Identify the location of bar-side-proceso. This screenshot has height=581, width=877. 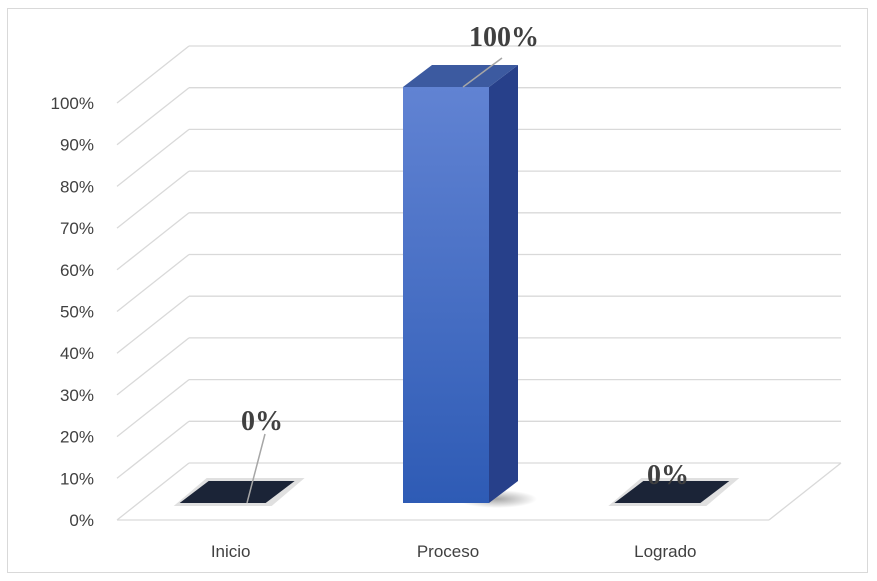
(503, 284).